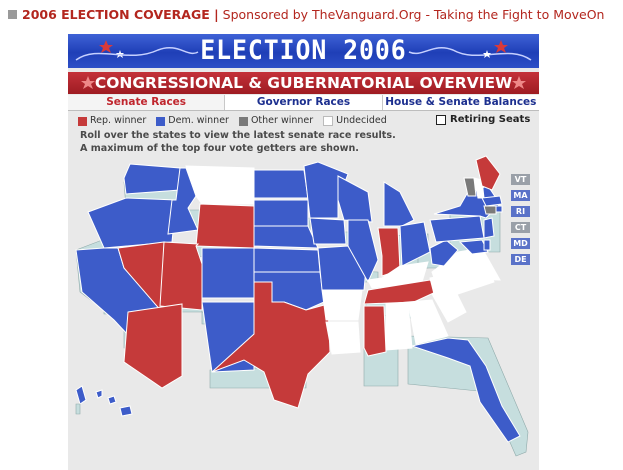 Image resolution: width=623 pixels, height=470 pixels. What do you see at coordinates (490, 210) in the screenshot?
I see `state-ct` at bounding box center [490, 210].